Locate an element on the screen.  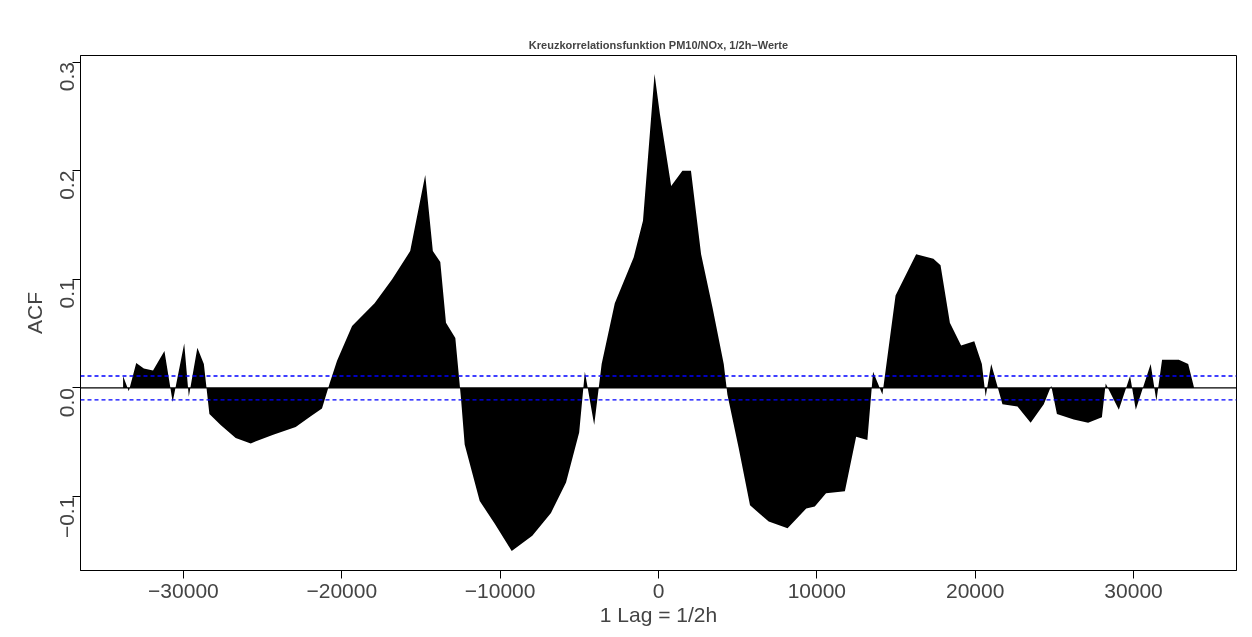
y-tick-label: −0.1 is located at coordinates (67, 517).